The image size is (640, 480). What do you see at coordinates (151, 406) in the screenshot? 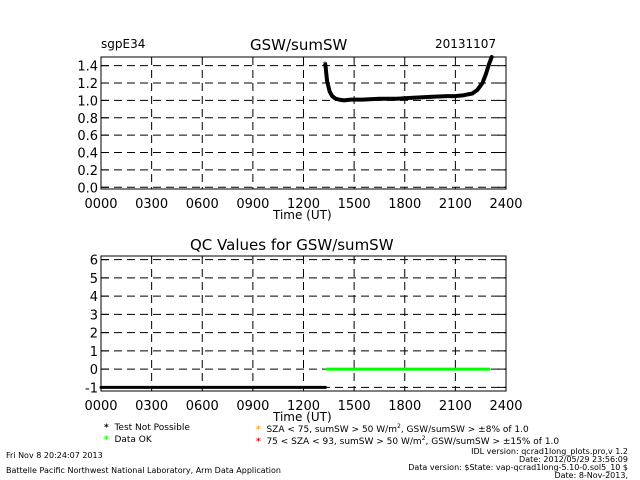
I see `c2-x-tick-label: 0300` at bounding box center [151, 406].